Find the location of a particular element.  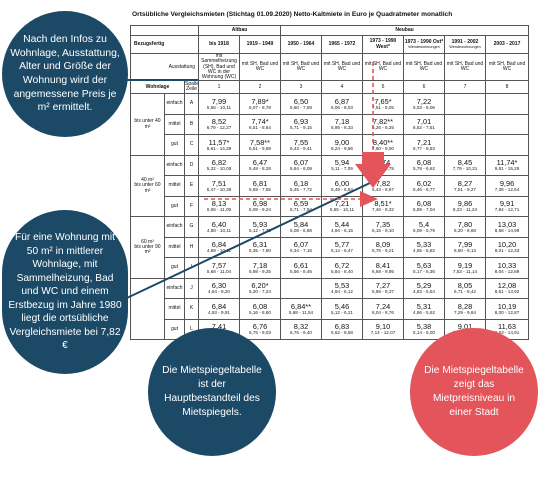

rent-value: 5,4 is located at coordinates (424, 224).